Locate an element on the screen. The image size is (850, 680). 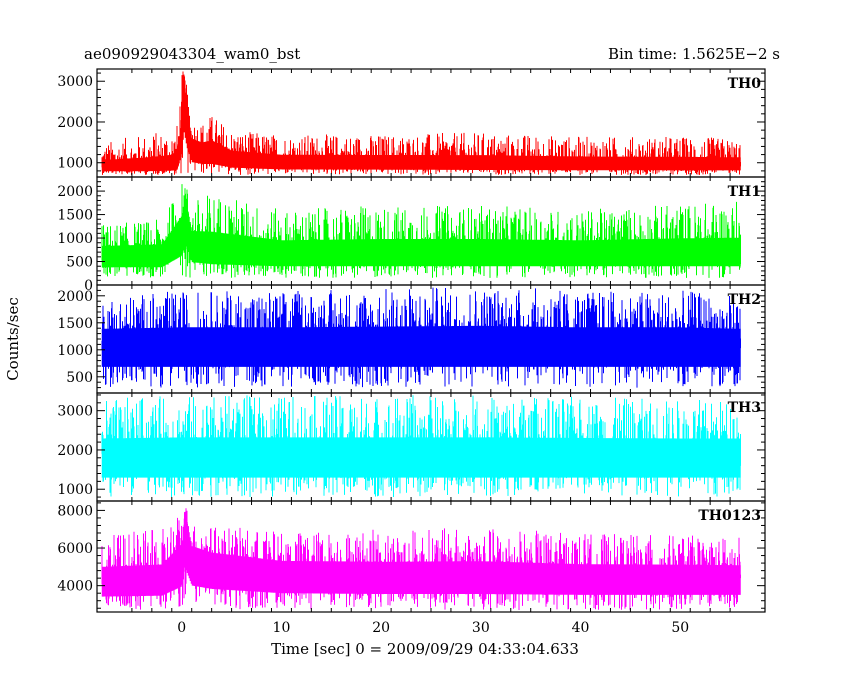
y-axis-label: Counts/sec is located at coordinates (13, 339).